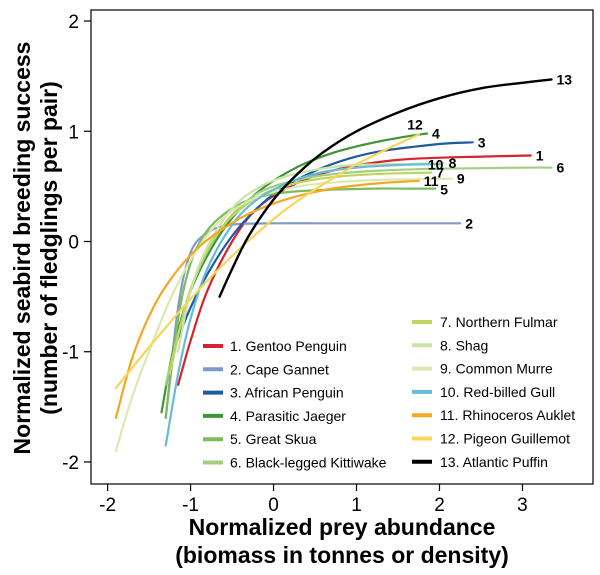  Describe the element at coordinates (22, 248) in the screenshot. I see `y-axis-title-line1: Normalized seabird breeding success` at that location.